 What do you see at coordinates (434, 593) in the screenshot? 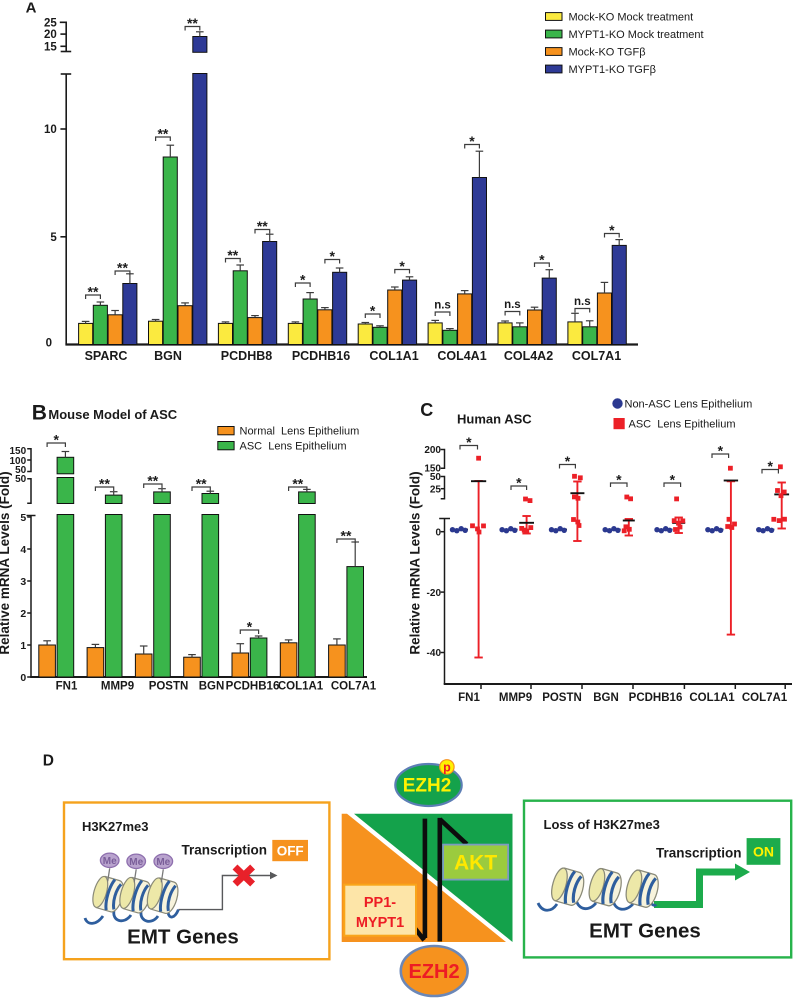
I see `svg-text: -20` at bounding box center [434, 593].